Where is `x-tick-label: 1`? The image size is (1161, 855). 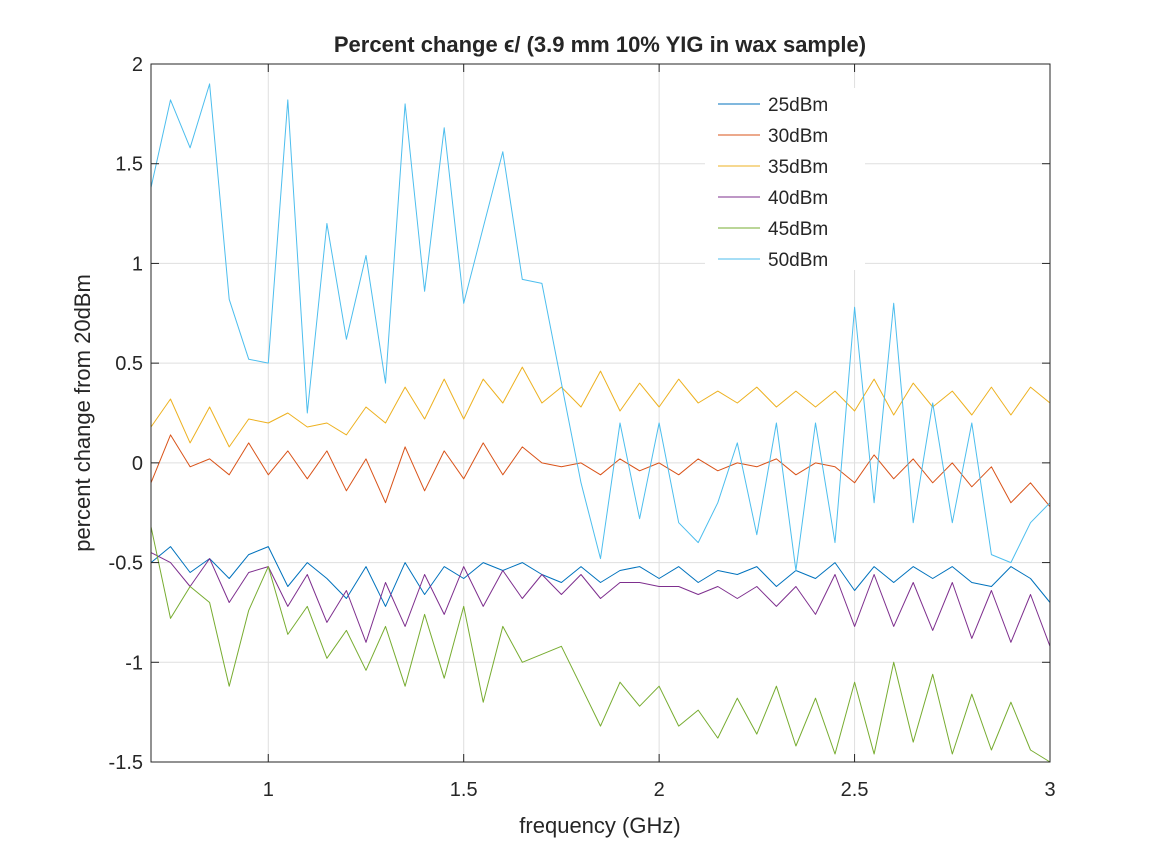 x-tick-label: 1 is located at coordinates (268, 790).